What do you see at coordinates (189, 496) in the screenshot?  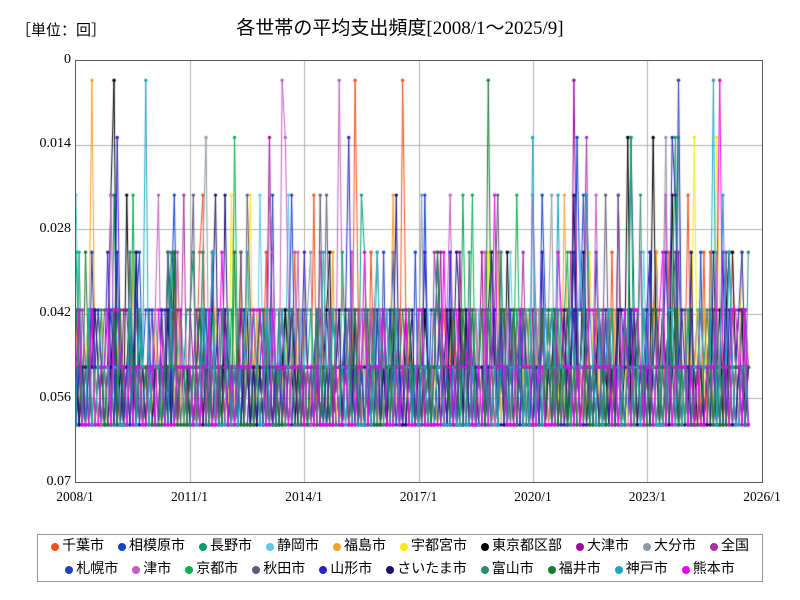 I see `x-axis-tick-label: 2011/1` at bounding box center [189, 496].